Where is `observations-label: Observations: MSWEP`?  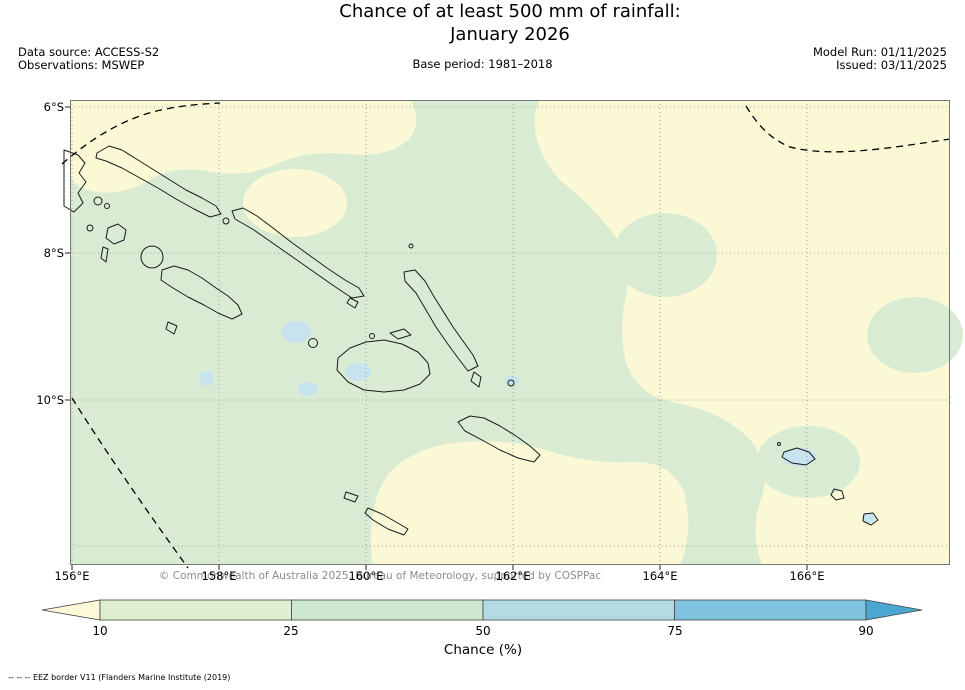
observations-label: Observations: MSWEP is located at coordinates (81, 65).